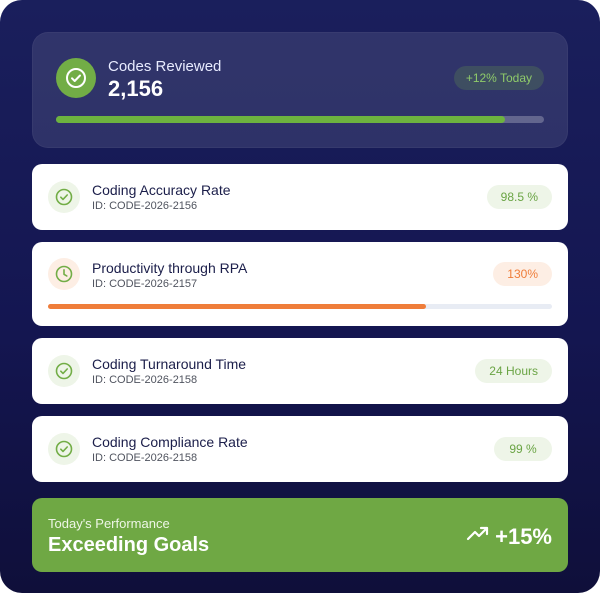  What do you see at coordinates (498, 78) in the screenshot?
I see `summary-badge: +12% Today` at bounding box center [498, 78].